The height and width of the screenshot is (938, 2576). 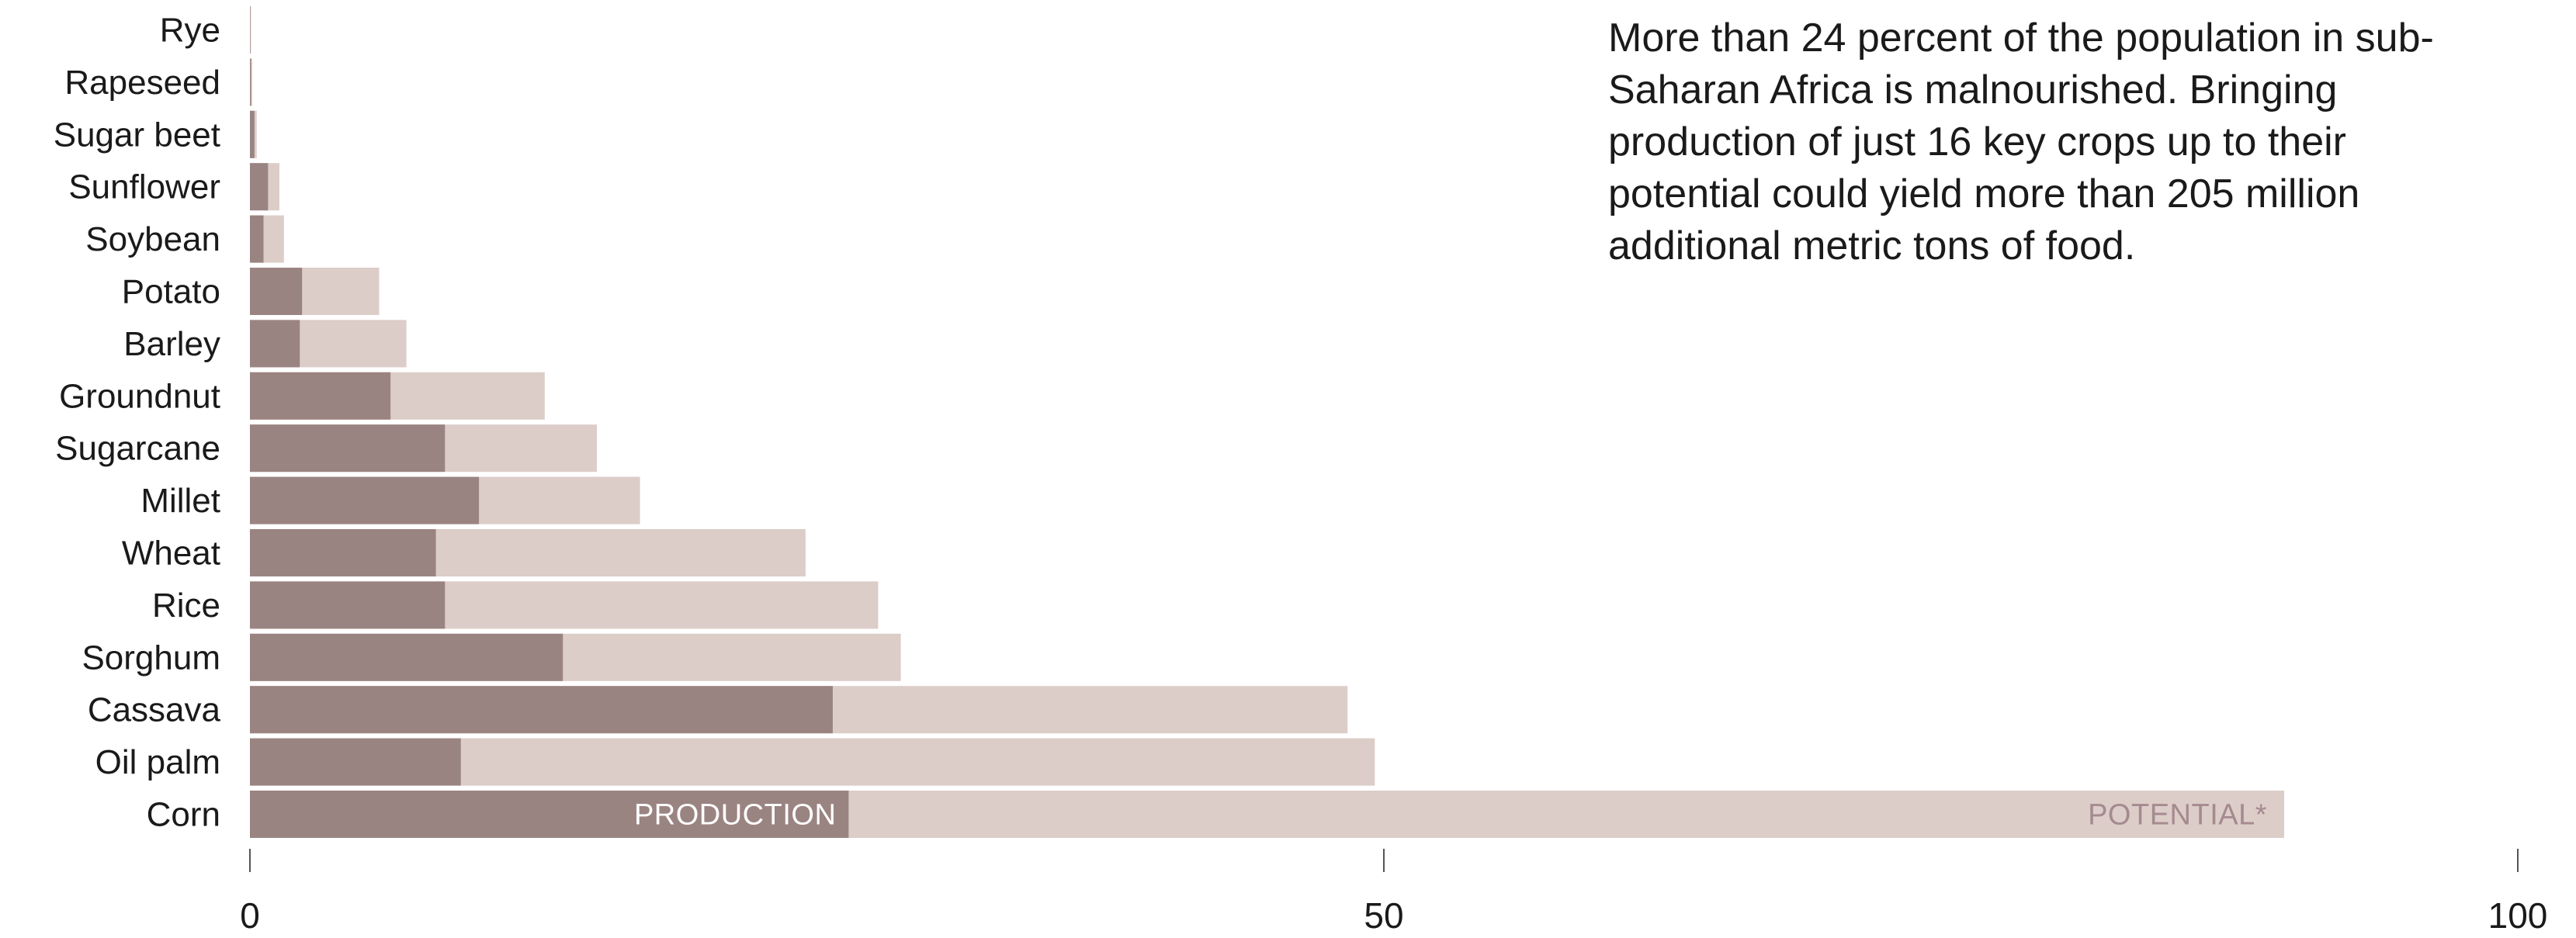 What do you see at coordinates (180, 501) in the screenshot?
I see `category-label-millet: Millet` at bounding box center [180, 501].